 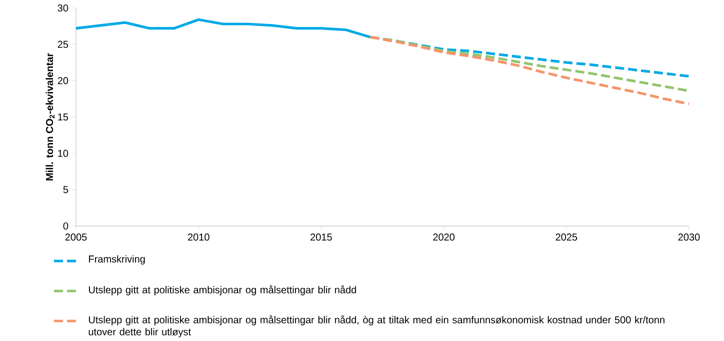 What do you see at coordinates (63, 117) in the screenshot?
I see `y-tick-label: 15` at bounding box center [63, 117].